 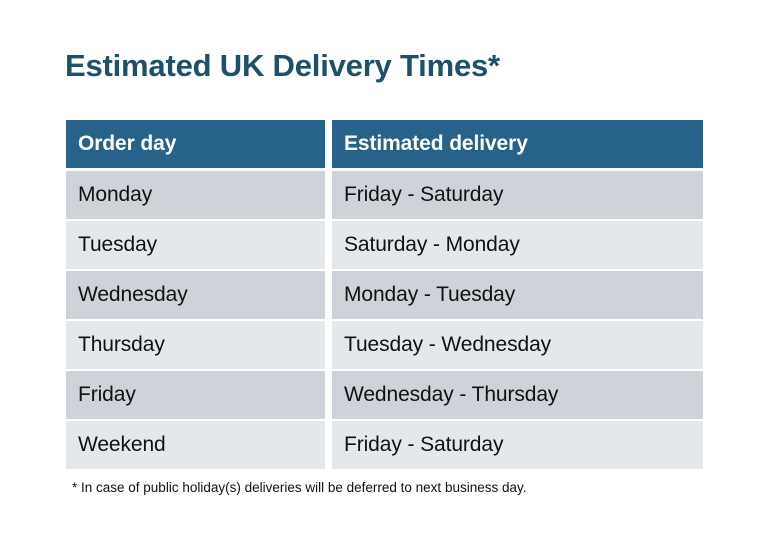 I want to click on table-row: Wednesday Monday - Tuesday, so click(x=384, y=295).